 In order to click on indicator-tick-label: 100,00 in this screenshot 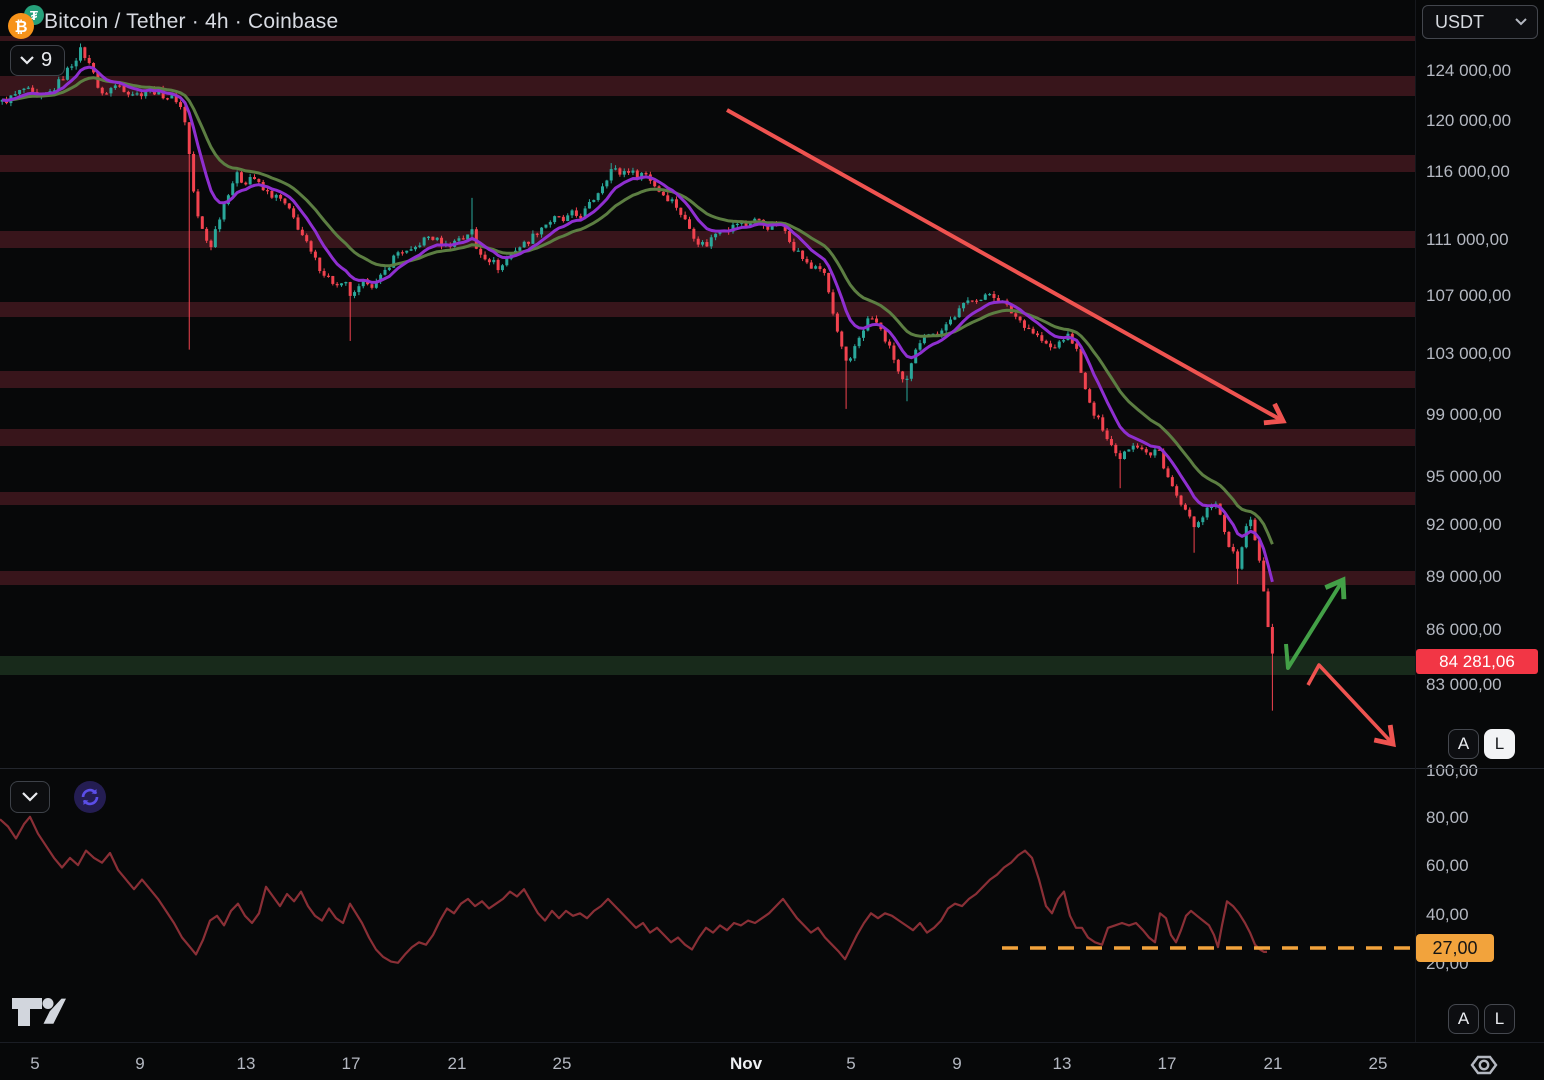, I will do `click(1452, 770)`.